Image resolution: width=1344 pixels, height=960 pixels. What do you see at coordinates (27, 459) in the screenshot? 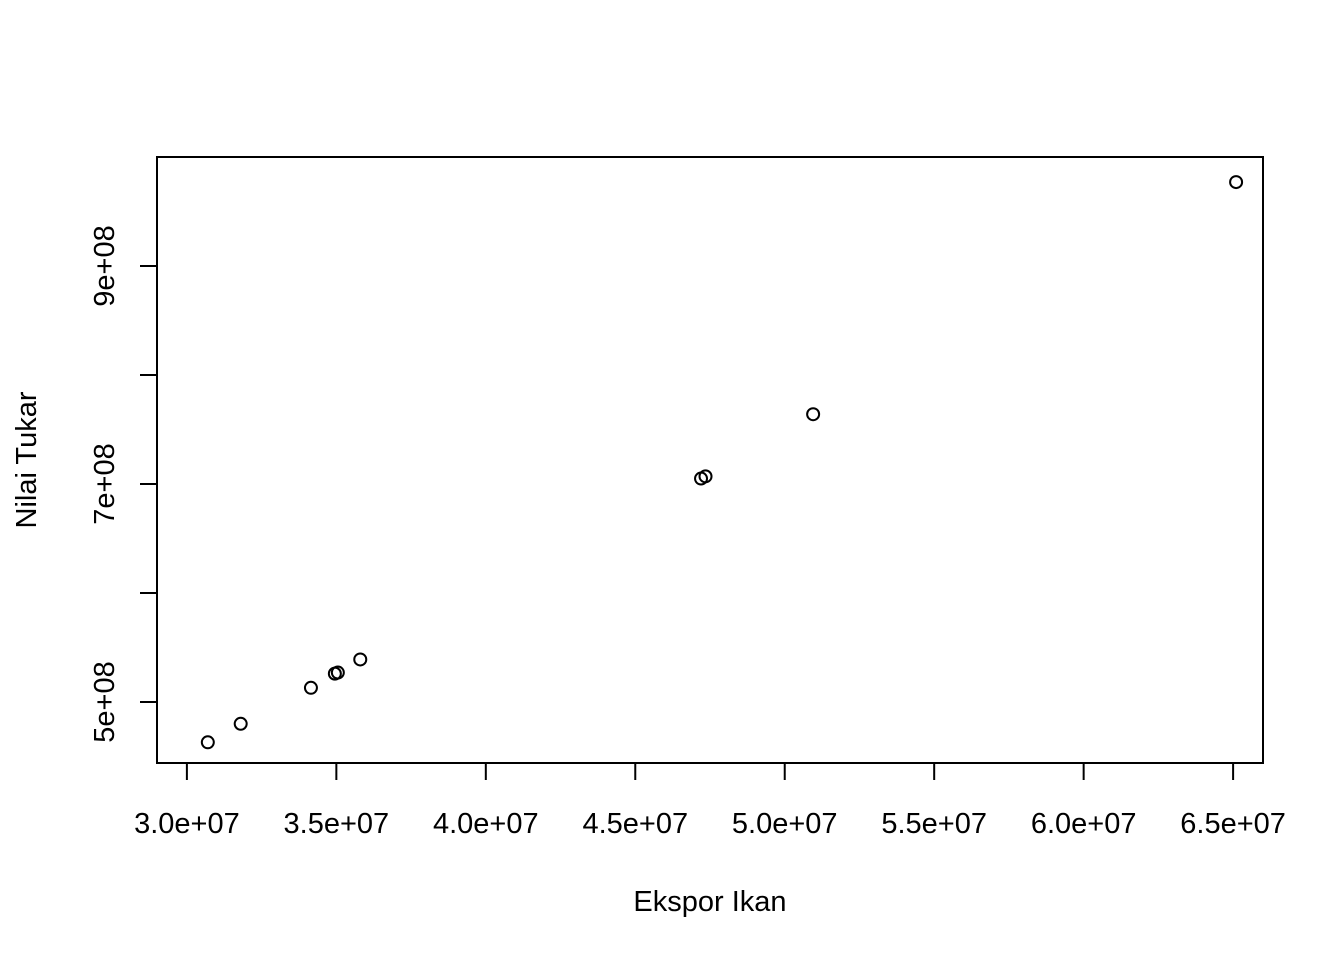
I see `y-axis-title: Nilai Tukar` at bounding box center [27, 459].